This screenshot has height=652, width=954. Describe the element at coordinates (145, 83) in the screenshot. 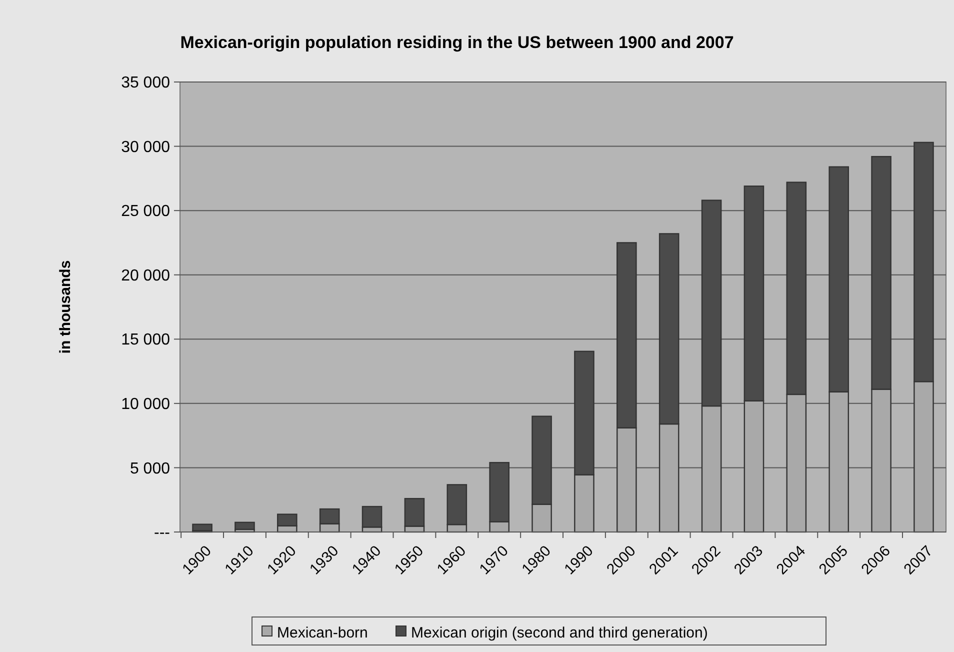

I see `y-tick-label: 35 000` at that location.